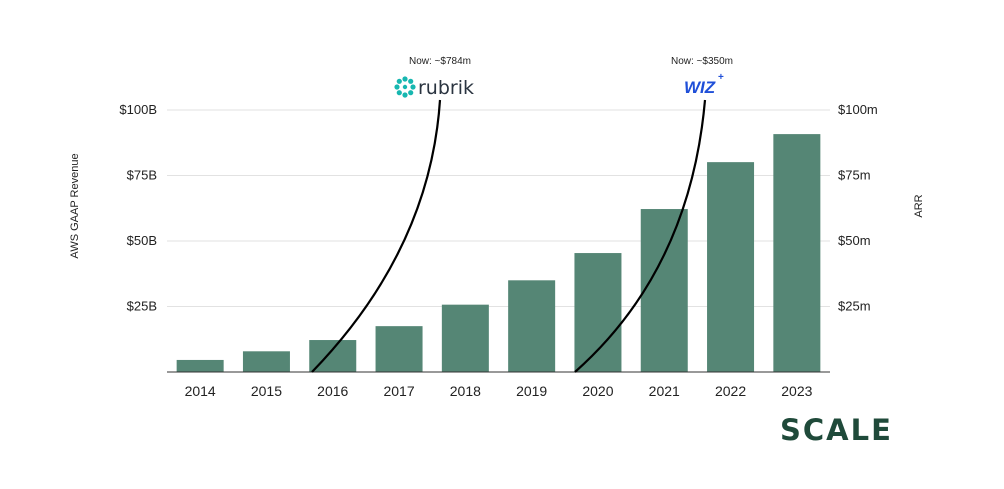 This screenshot has height=489, width=1004. I want to click on bar-2021, so click(664, 290).